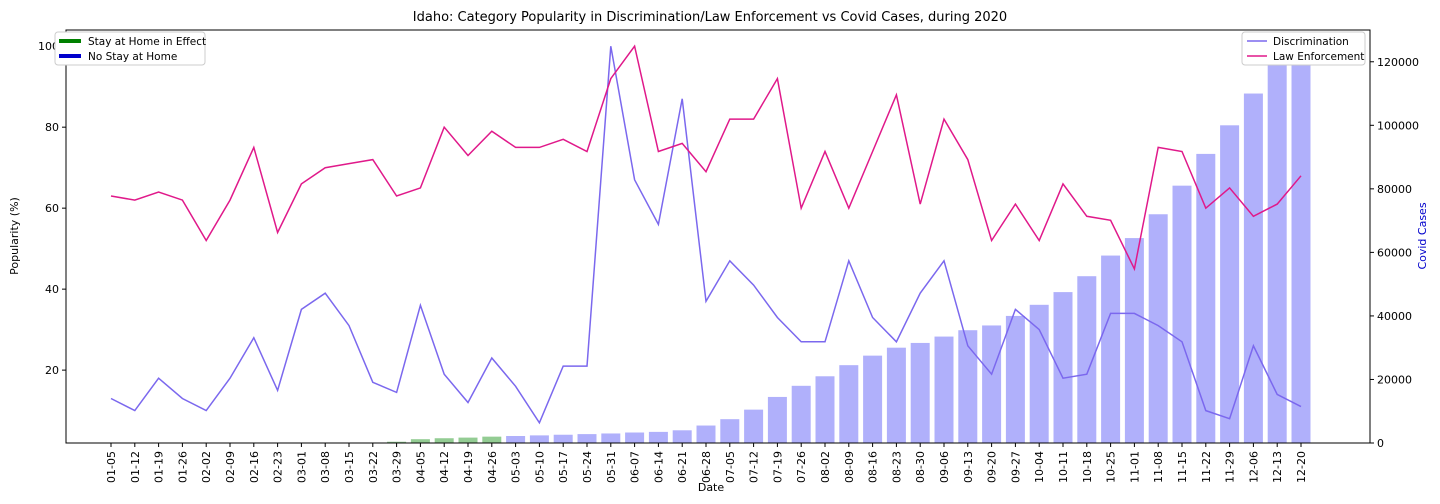  What do you see at coordinates (992, 467) in the screenshot?
I see `x-tick-label: 09-20` at bounding box center [992, 467].